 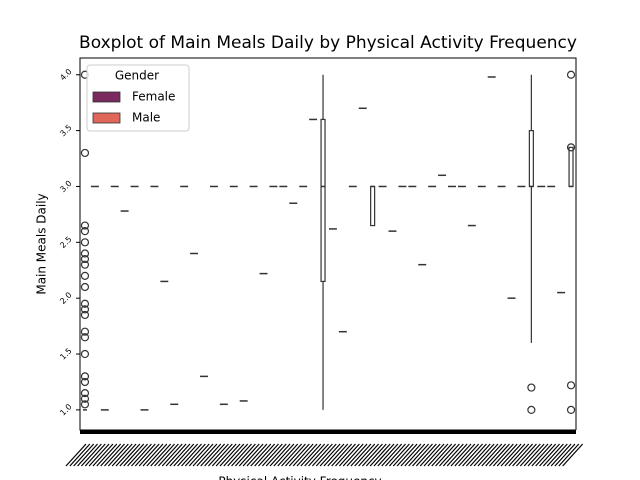 What do you see at coordinates (65, 353) in the screenshot?
I see `y-tick-label: 1.5` at bounding box center [65, 353].